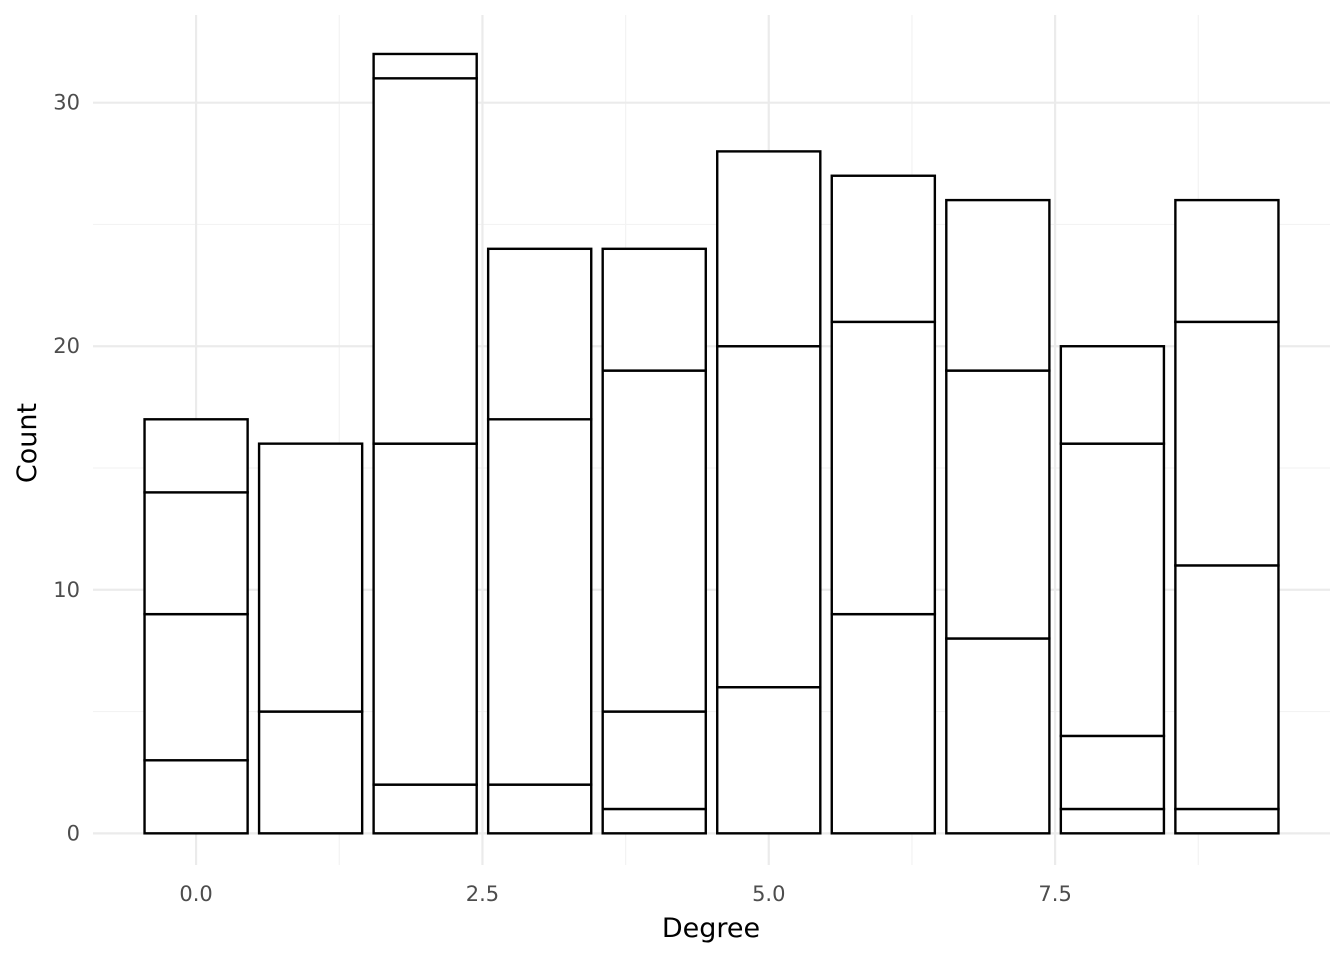 The image size is (1344, 960). I want to click on y-tick-label: 10, so click(66, 590).